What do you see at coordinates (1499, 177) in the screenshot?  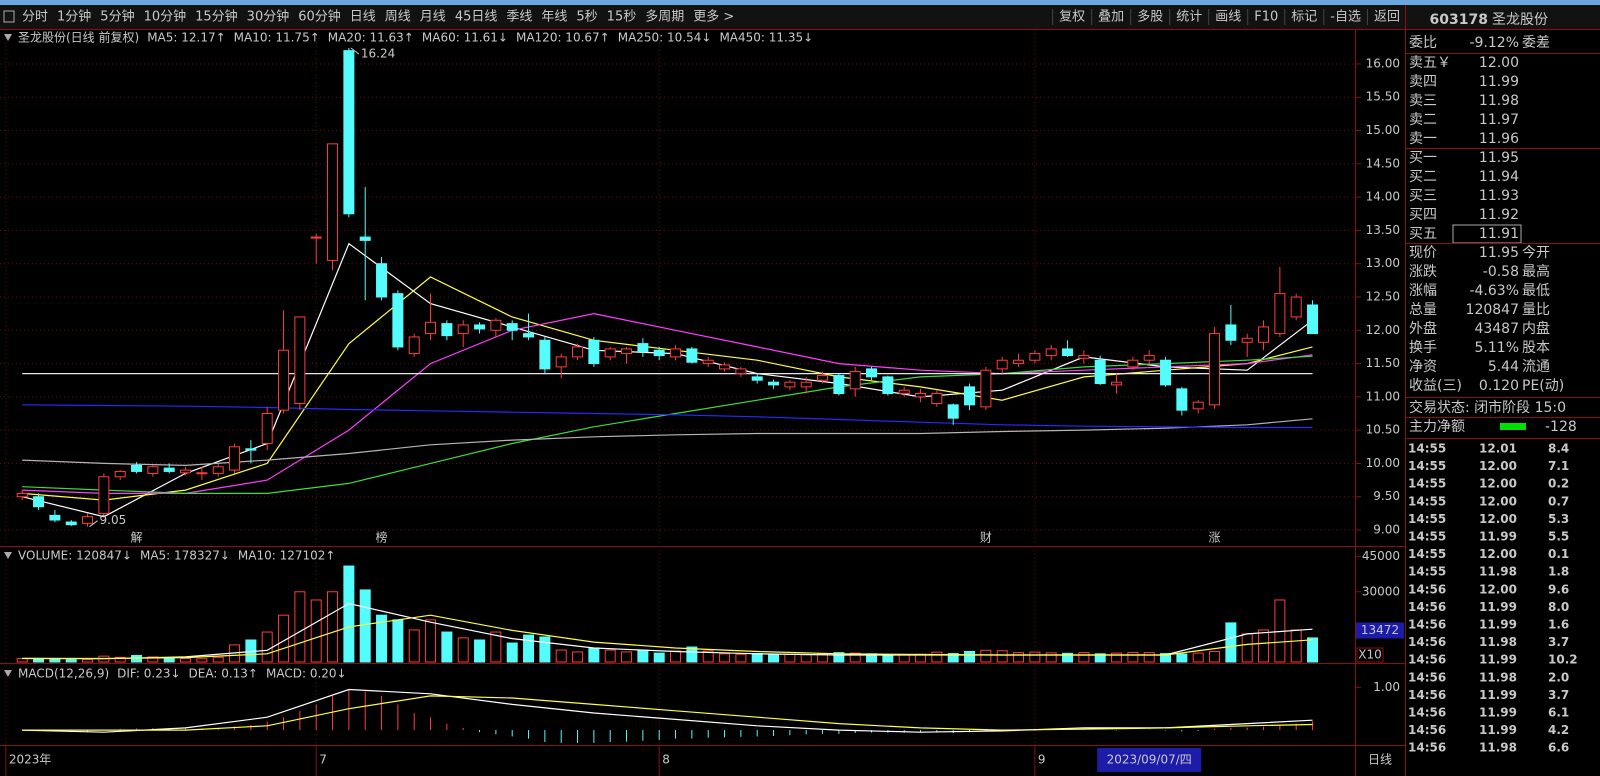 I see `quote-value: 11.94` at bounding box center [1499, 177].